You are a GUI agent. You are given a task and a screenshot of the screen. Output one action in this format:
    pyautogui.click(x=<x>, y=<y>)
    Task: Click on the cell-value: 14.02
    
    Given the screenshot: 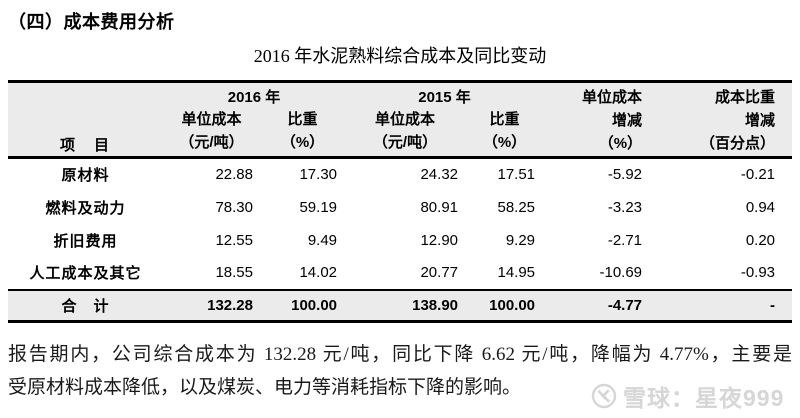 What is the action you would take?
    pyautogui.click(x=318, y=272)
    